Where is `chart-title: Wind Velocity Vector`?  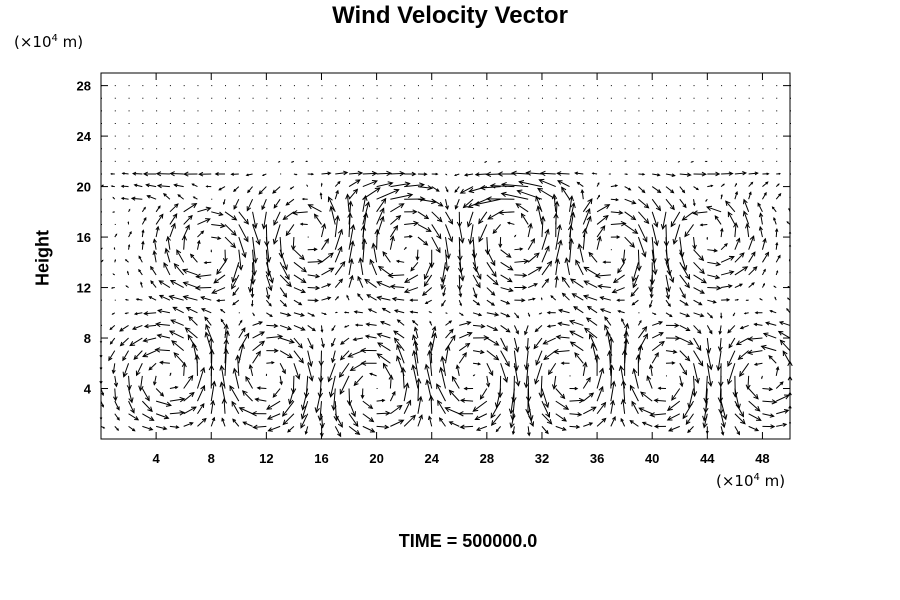
chart-title: Wind Velocity Vector is located at coordinates (450, 15).